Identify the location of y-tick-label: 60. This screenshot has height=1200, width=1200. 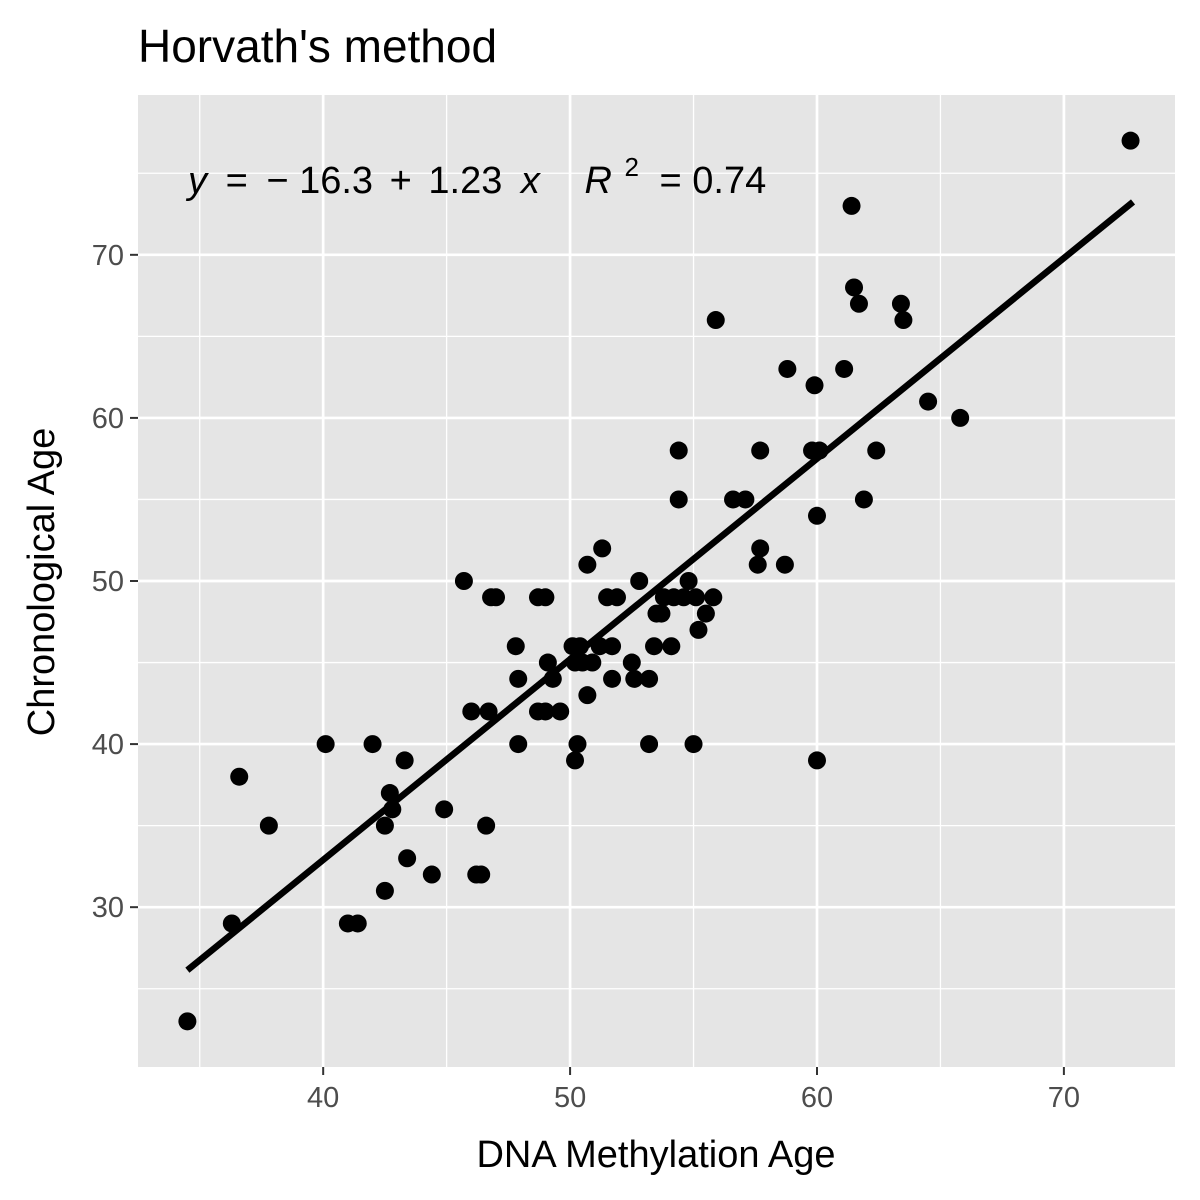
(108, 419).